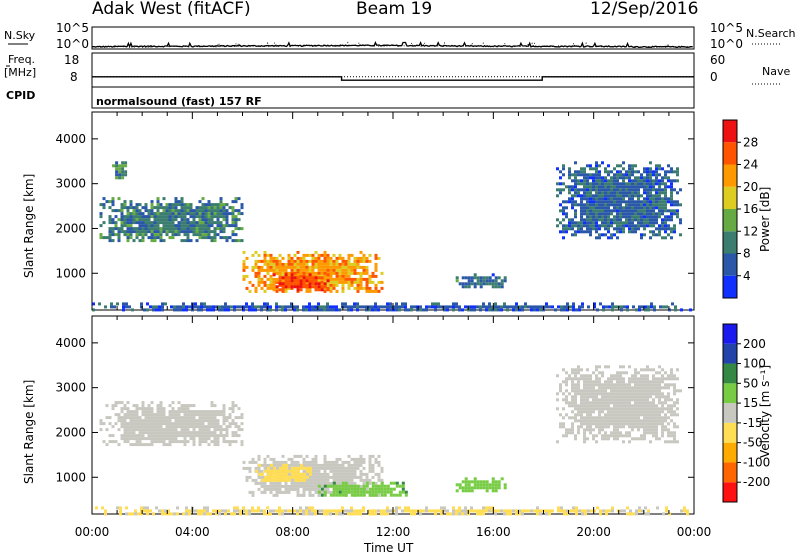 The image size is (800, 555). Describe the element at coordinates (393, 70) in the screenshot. I see `freq-panel-frame` at that location.